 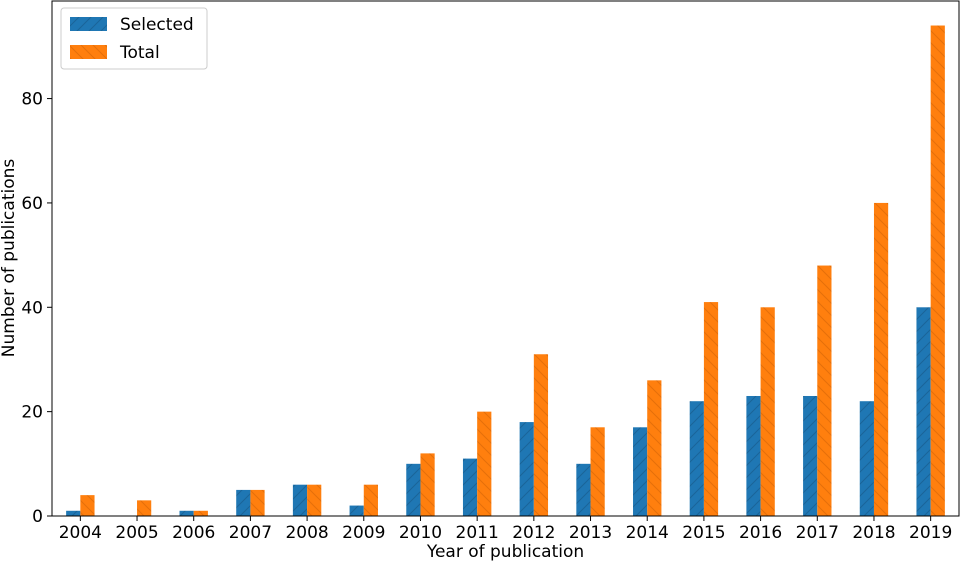 I want to click on y-axis: 0 20 40 60 80, so click(x=36, y=308).